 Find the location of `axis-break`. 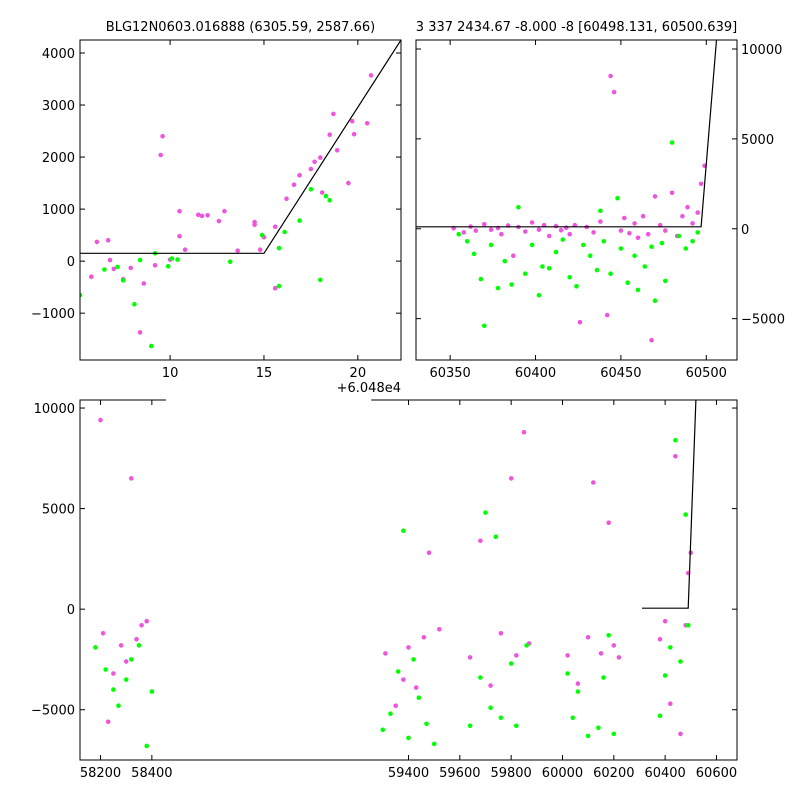

axis-break is located at coordinates (268, 400).